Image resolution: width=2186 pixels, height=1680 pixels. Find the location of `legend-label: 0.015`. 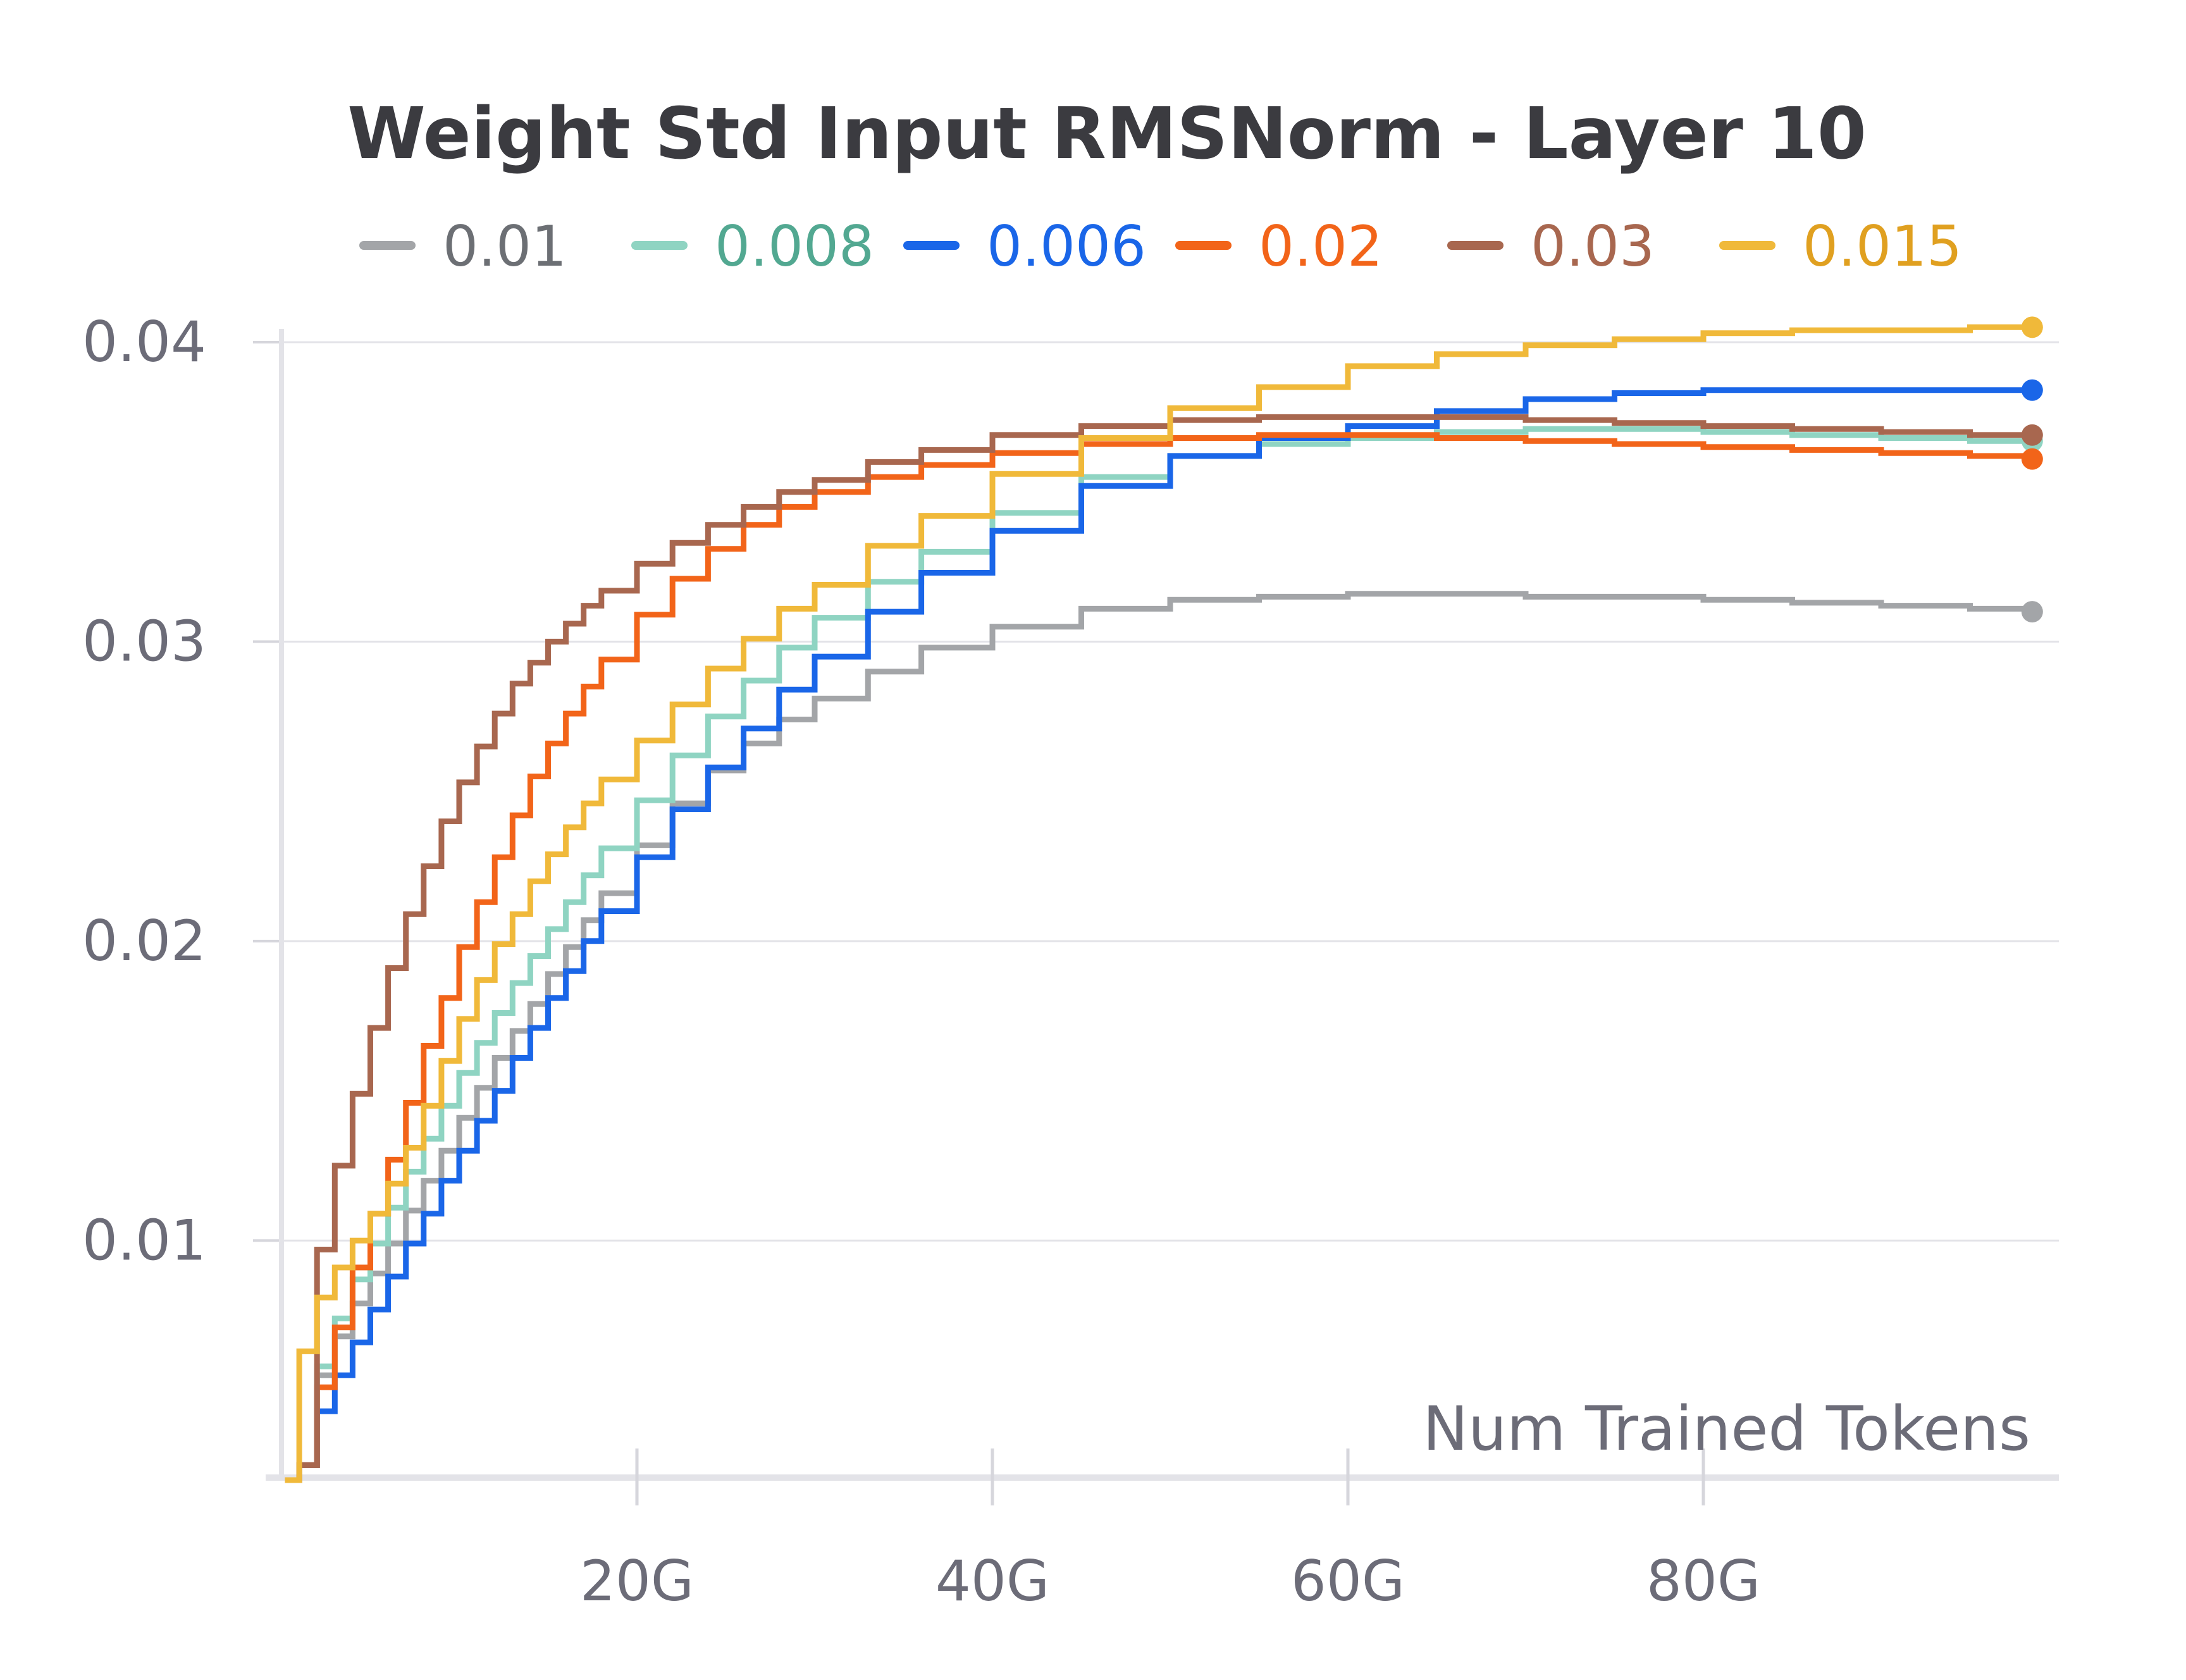

legend-label: 0.015 is located at coordinates (1882, 246).